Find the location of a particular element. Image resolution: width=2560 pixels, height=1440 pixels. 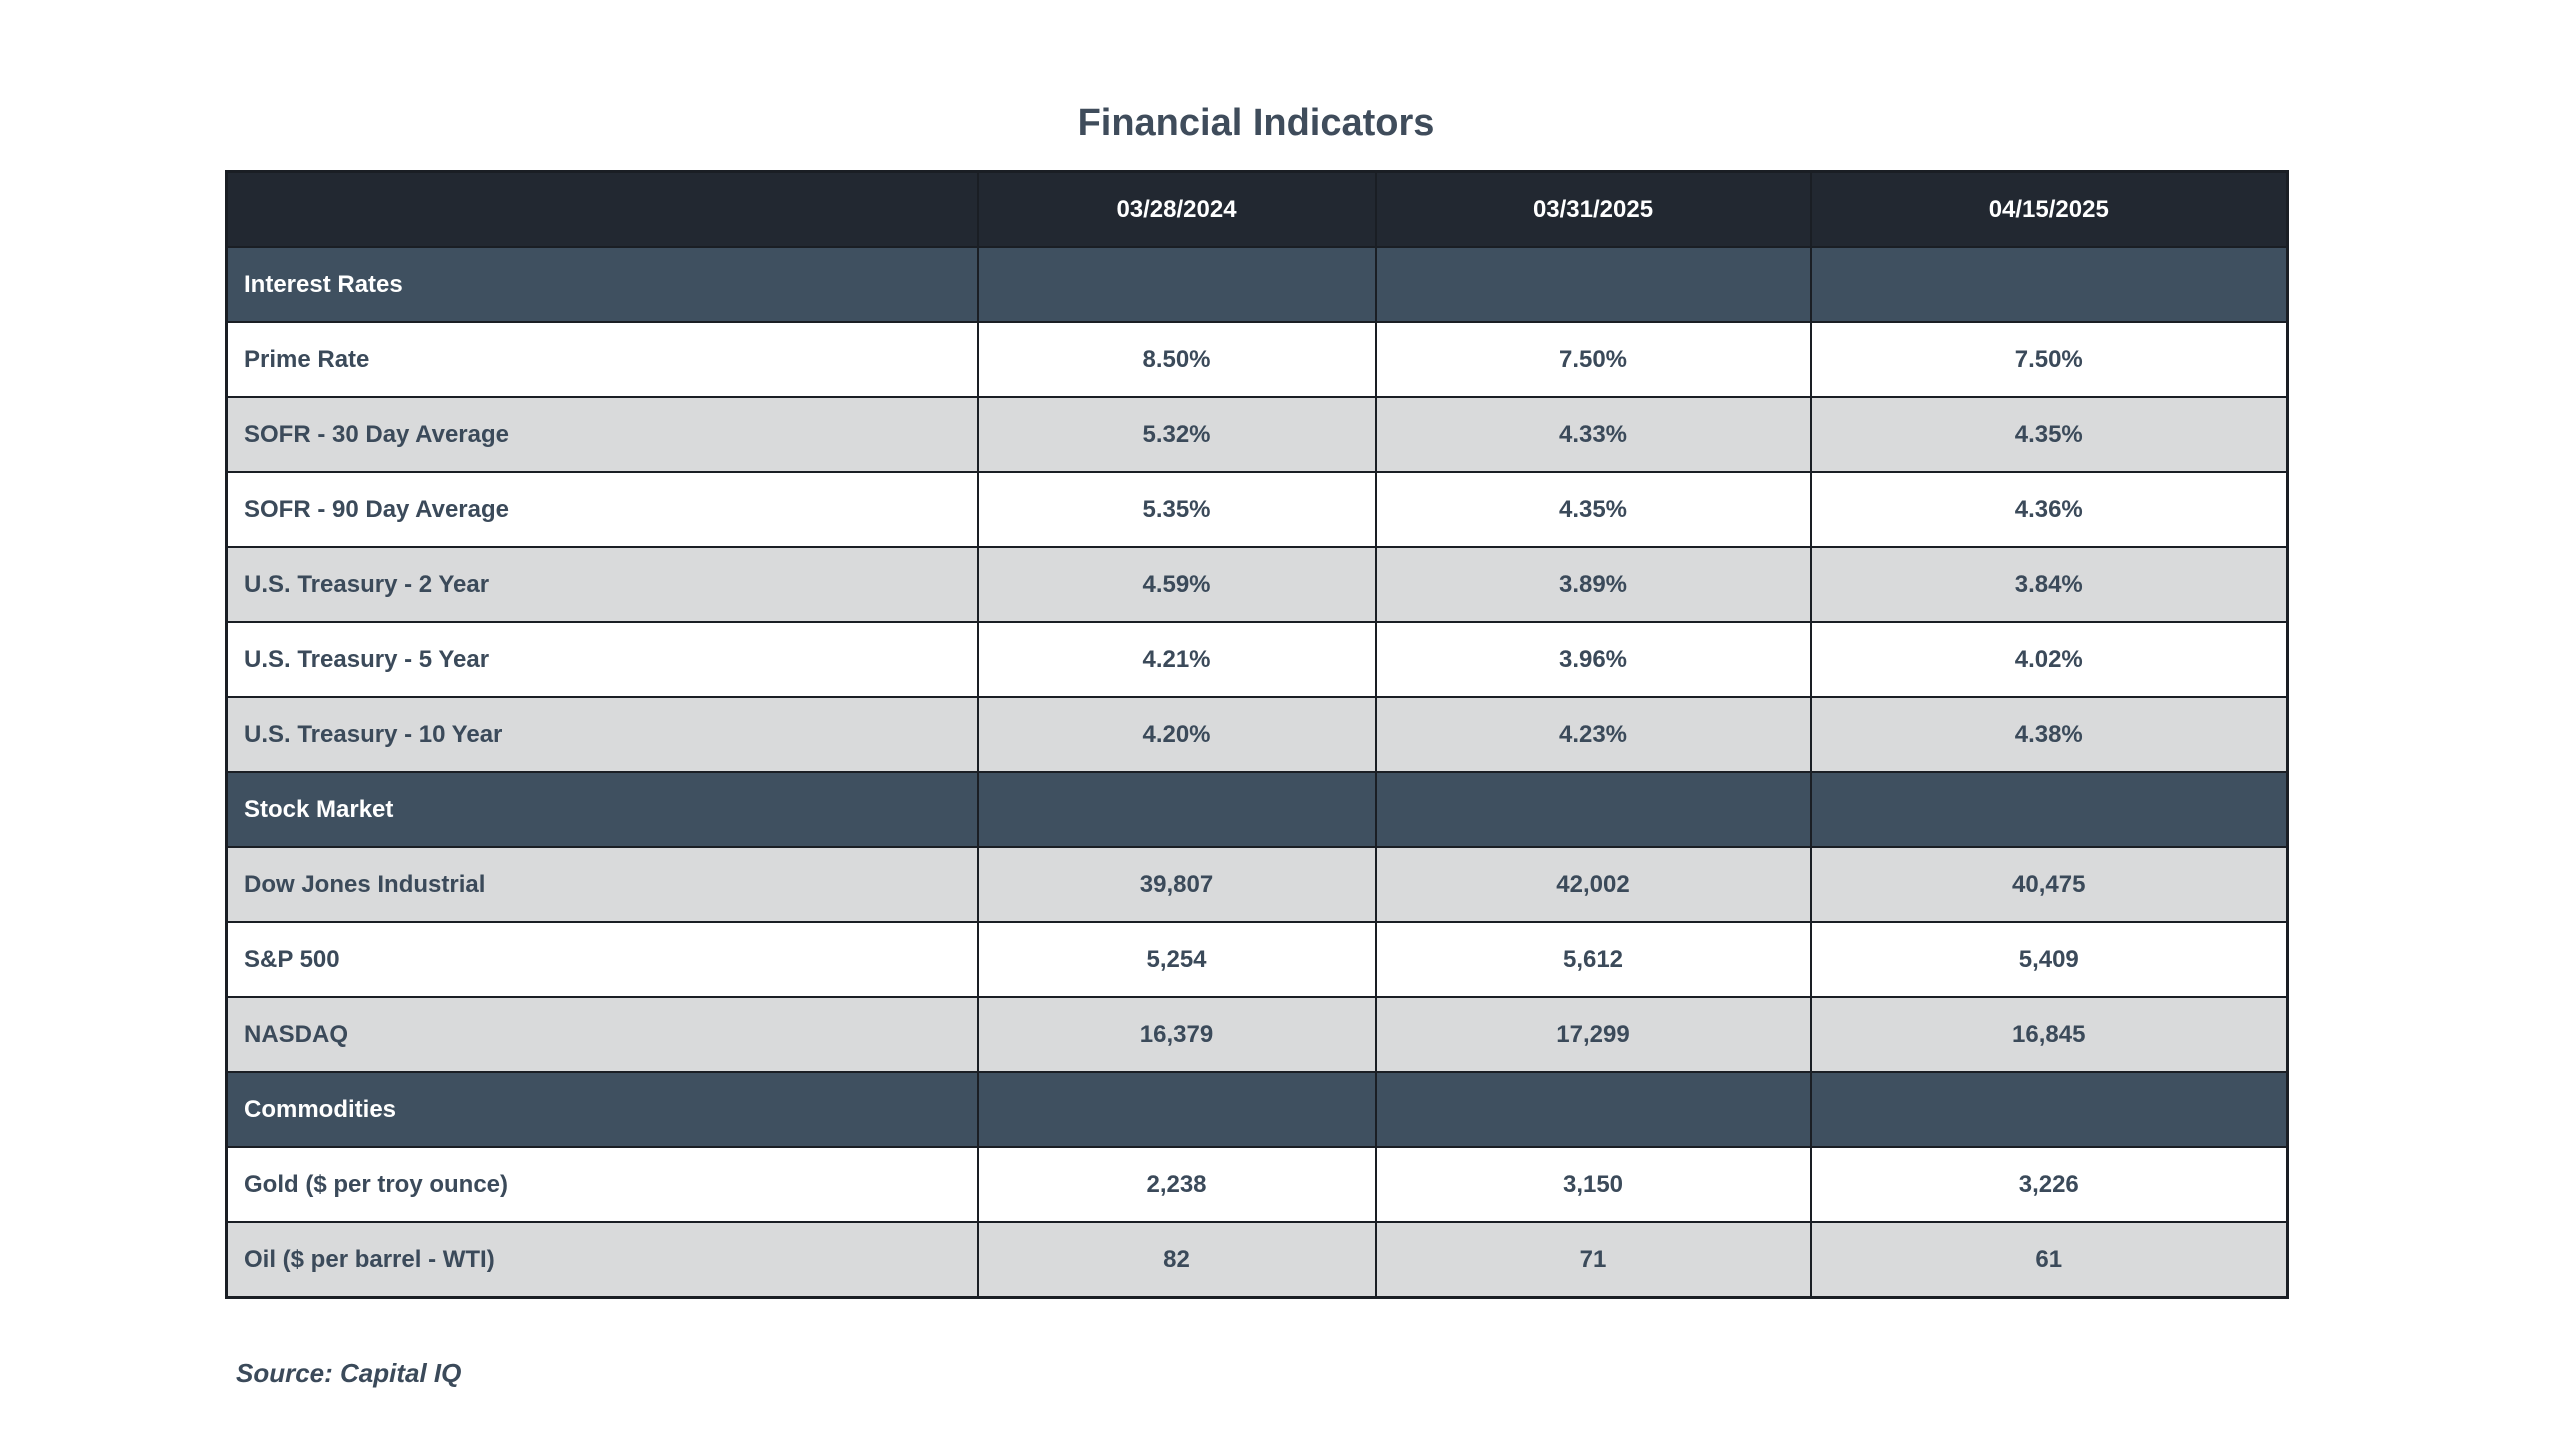

table-row: SOFR - 30 Day Average 5.32% 4.33% 4.35% is located at coordinates (1257, 434).